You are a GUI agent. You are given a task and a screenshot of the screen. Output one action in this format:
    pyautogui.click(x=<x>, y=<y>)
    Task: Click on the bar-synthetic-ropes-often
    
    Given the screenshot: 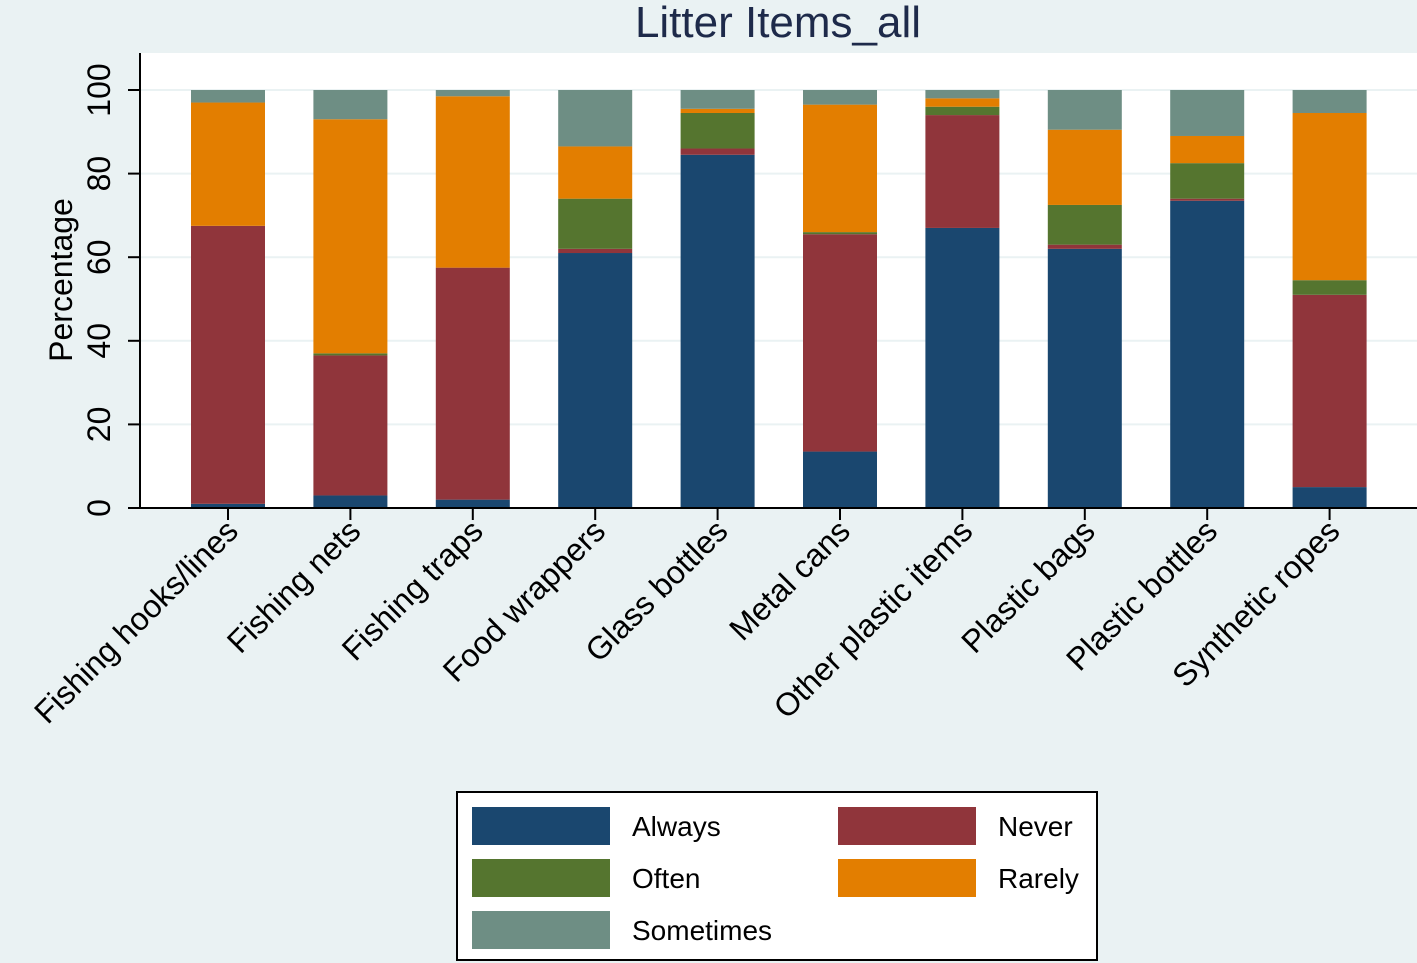 What is the action you would take?
    pyautogui.click(x=1329, y=287)
    